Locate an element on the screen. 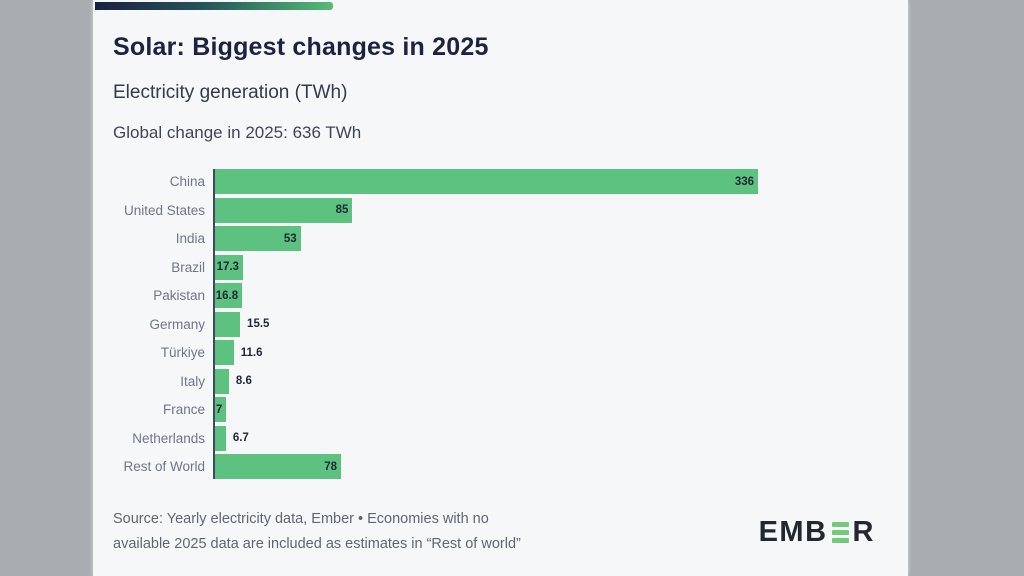 The width and height of the screenshot is (1024, 576). category-label: Rest of World is located at coordinates (164, 467).